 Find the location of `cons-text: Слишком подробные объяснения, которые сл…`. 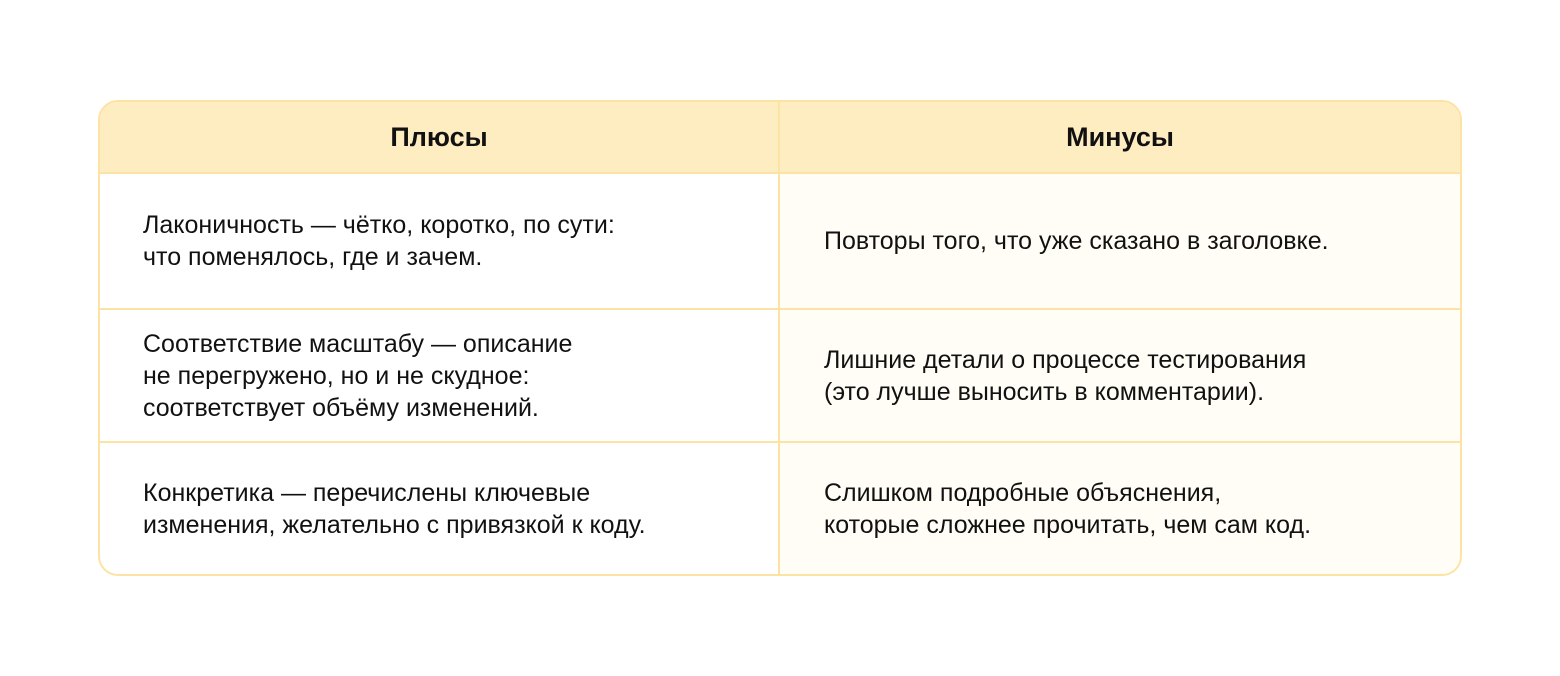

cons-text: Слишком подробные объяснения, которые сл… is located at coordinates (1068, 508).